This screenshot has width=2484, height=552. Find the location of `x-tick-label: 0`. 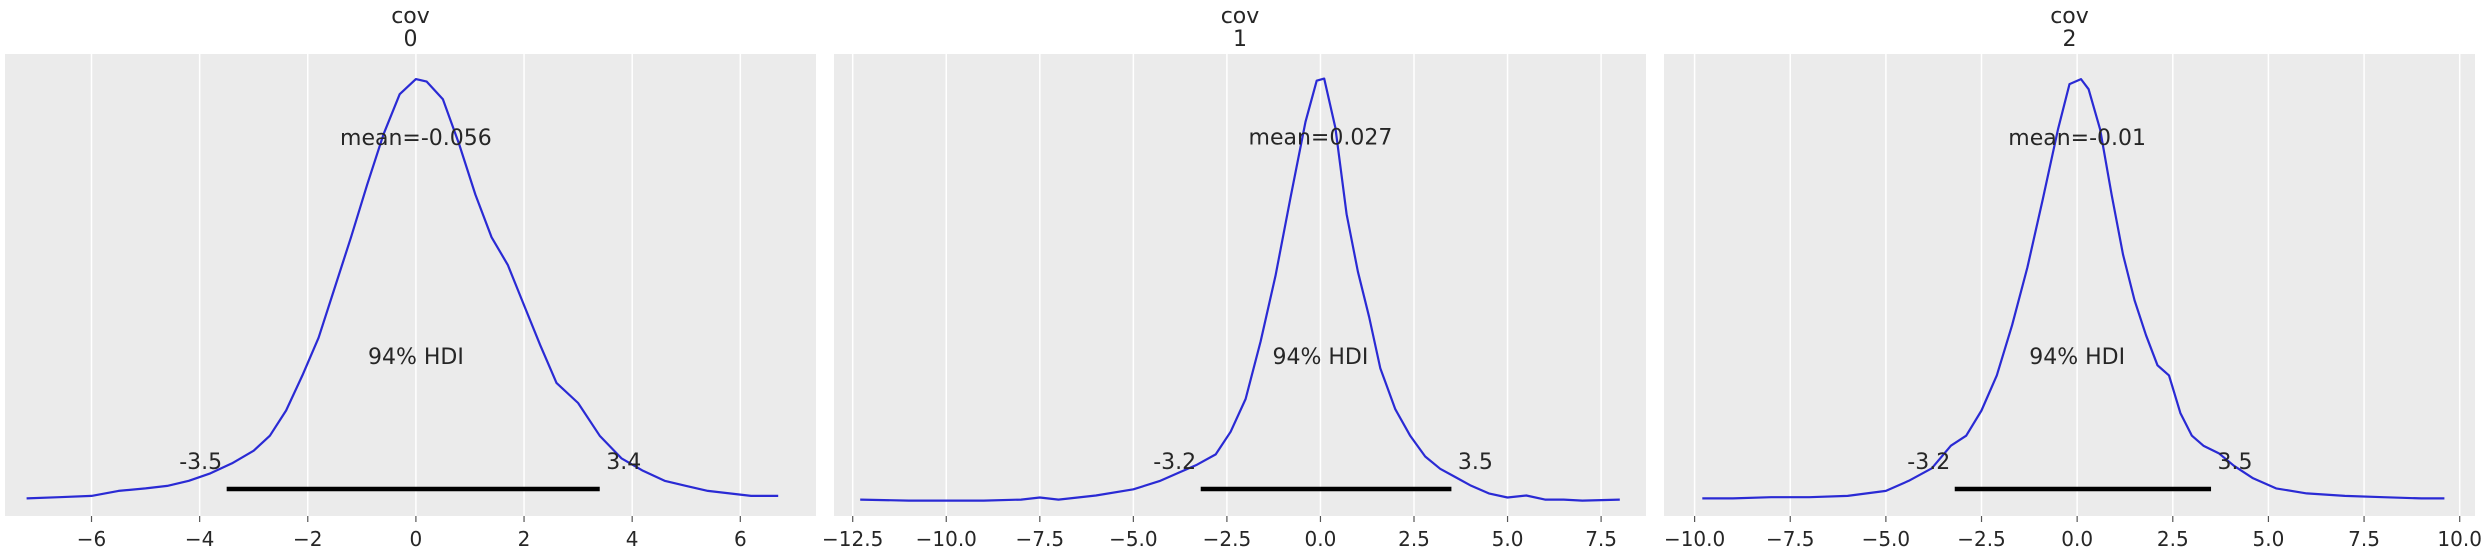

x-tick-label: 0 is located at coordinates (416, 539).